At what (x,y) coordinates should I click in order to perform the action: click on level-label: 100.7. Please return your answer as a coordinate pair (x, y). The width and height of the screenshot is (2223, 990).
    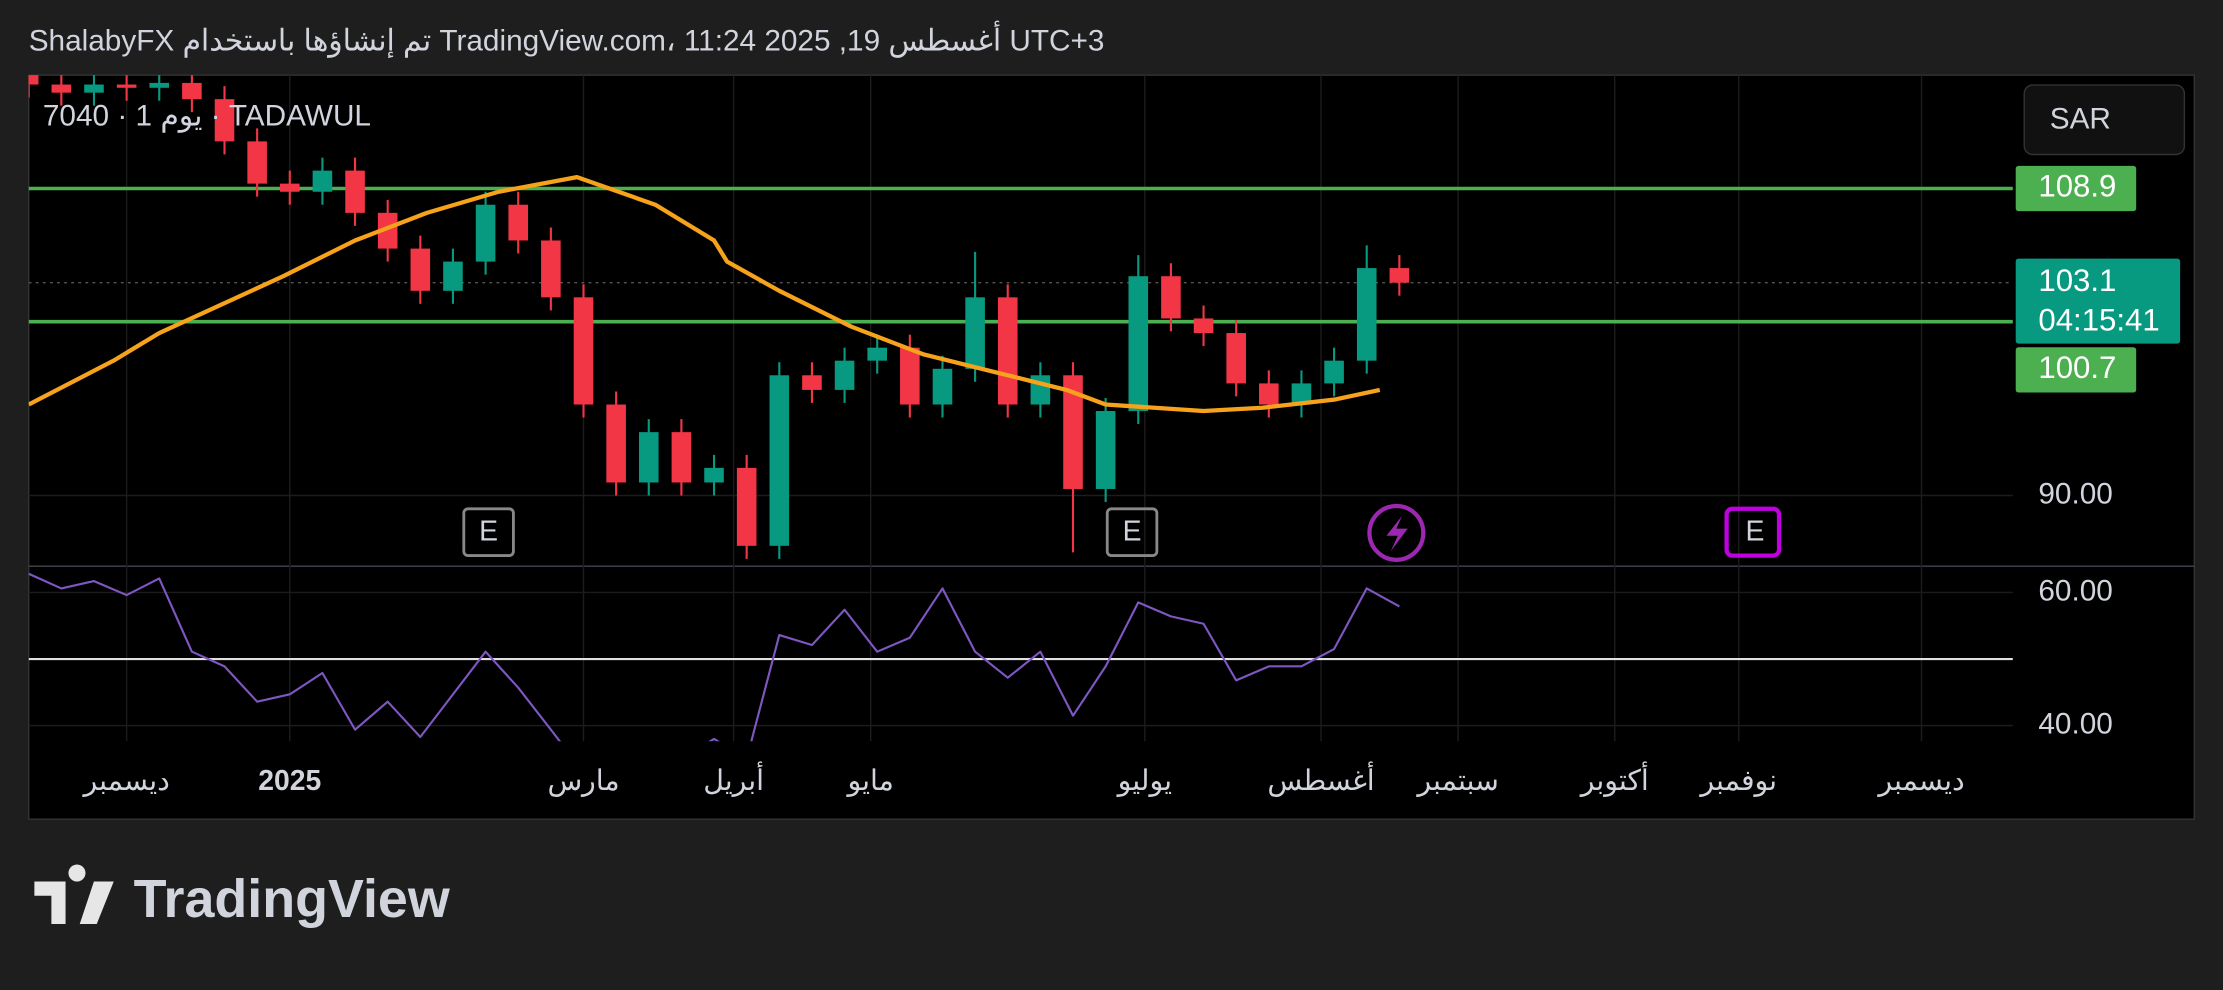
    Looking at the image, I should click on (2077, 367).